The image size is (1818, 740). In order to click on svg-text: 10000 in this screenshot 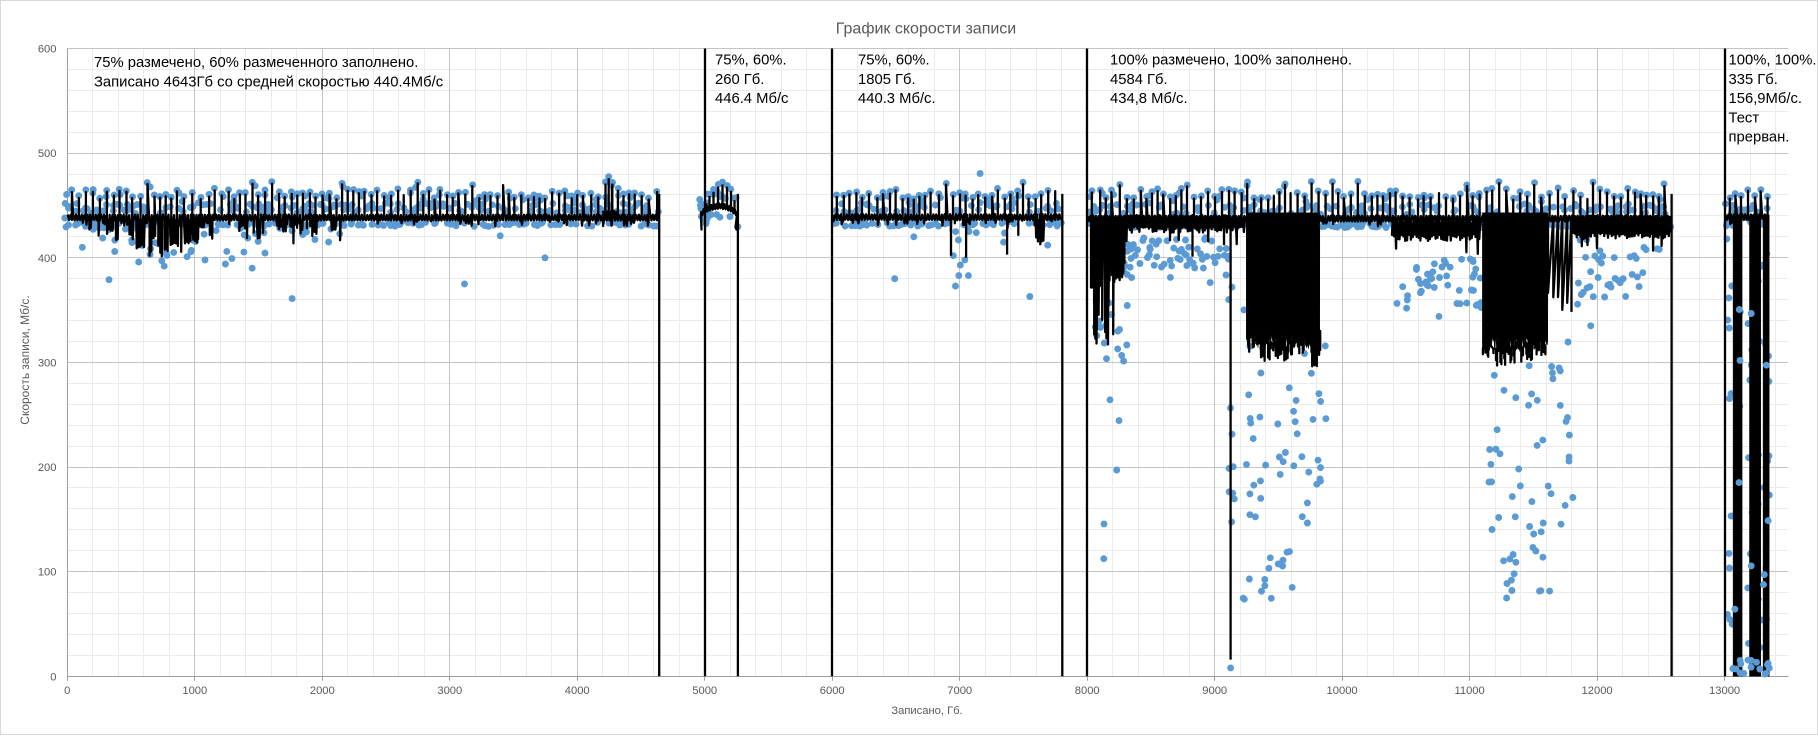, I will do `click(1342, 691)`.